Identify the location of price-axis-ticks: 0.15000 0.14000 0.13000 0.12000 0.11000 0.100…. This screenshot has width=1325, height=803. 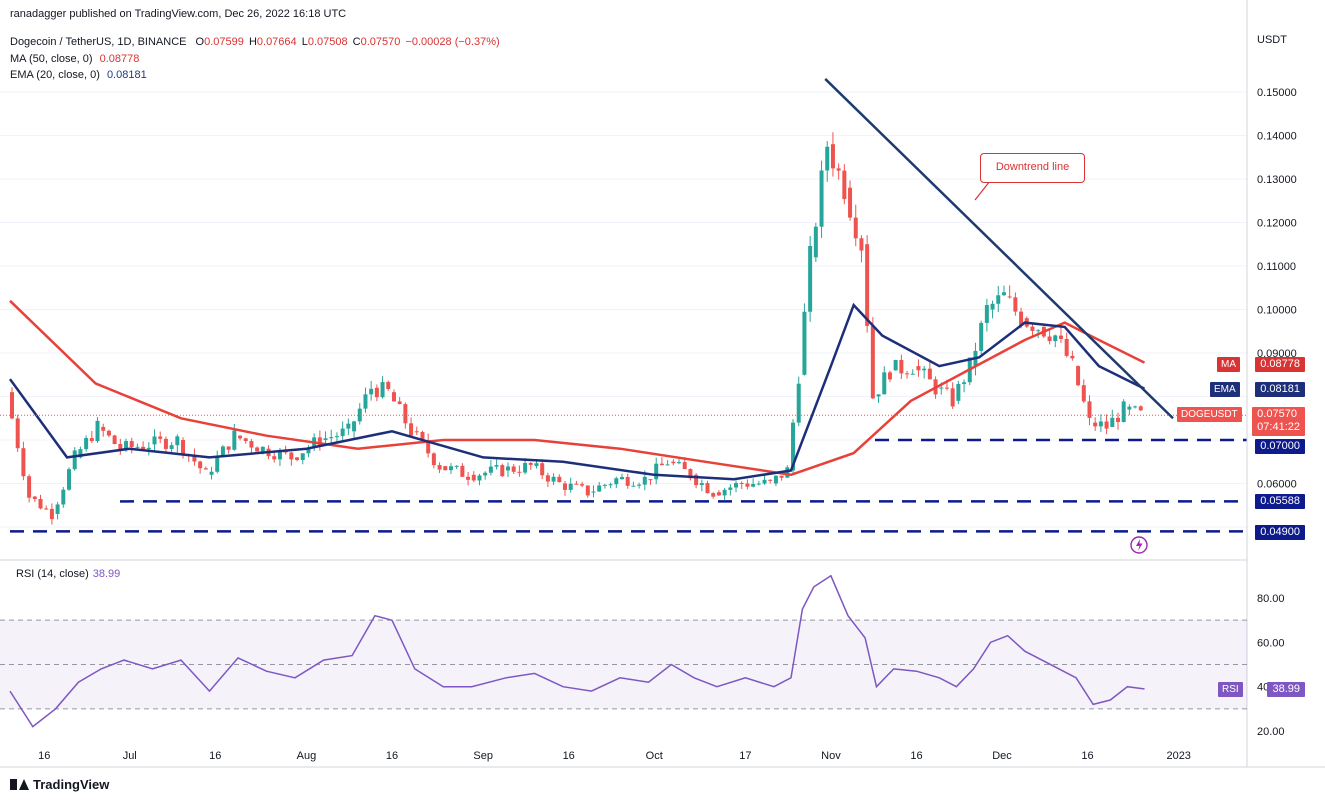
(1277, 289).